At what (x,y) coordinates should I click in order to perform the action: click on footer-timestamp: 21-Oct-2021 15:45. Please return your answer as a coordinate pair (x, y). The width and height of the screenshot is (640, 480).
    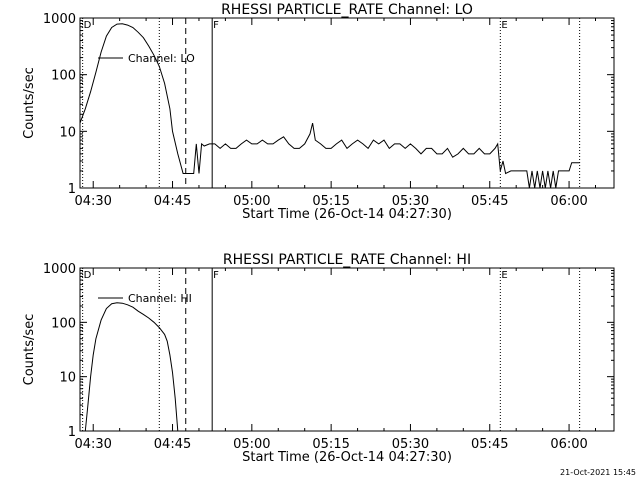
    Looking at the image, I should click on (598, 472).